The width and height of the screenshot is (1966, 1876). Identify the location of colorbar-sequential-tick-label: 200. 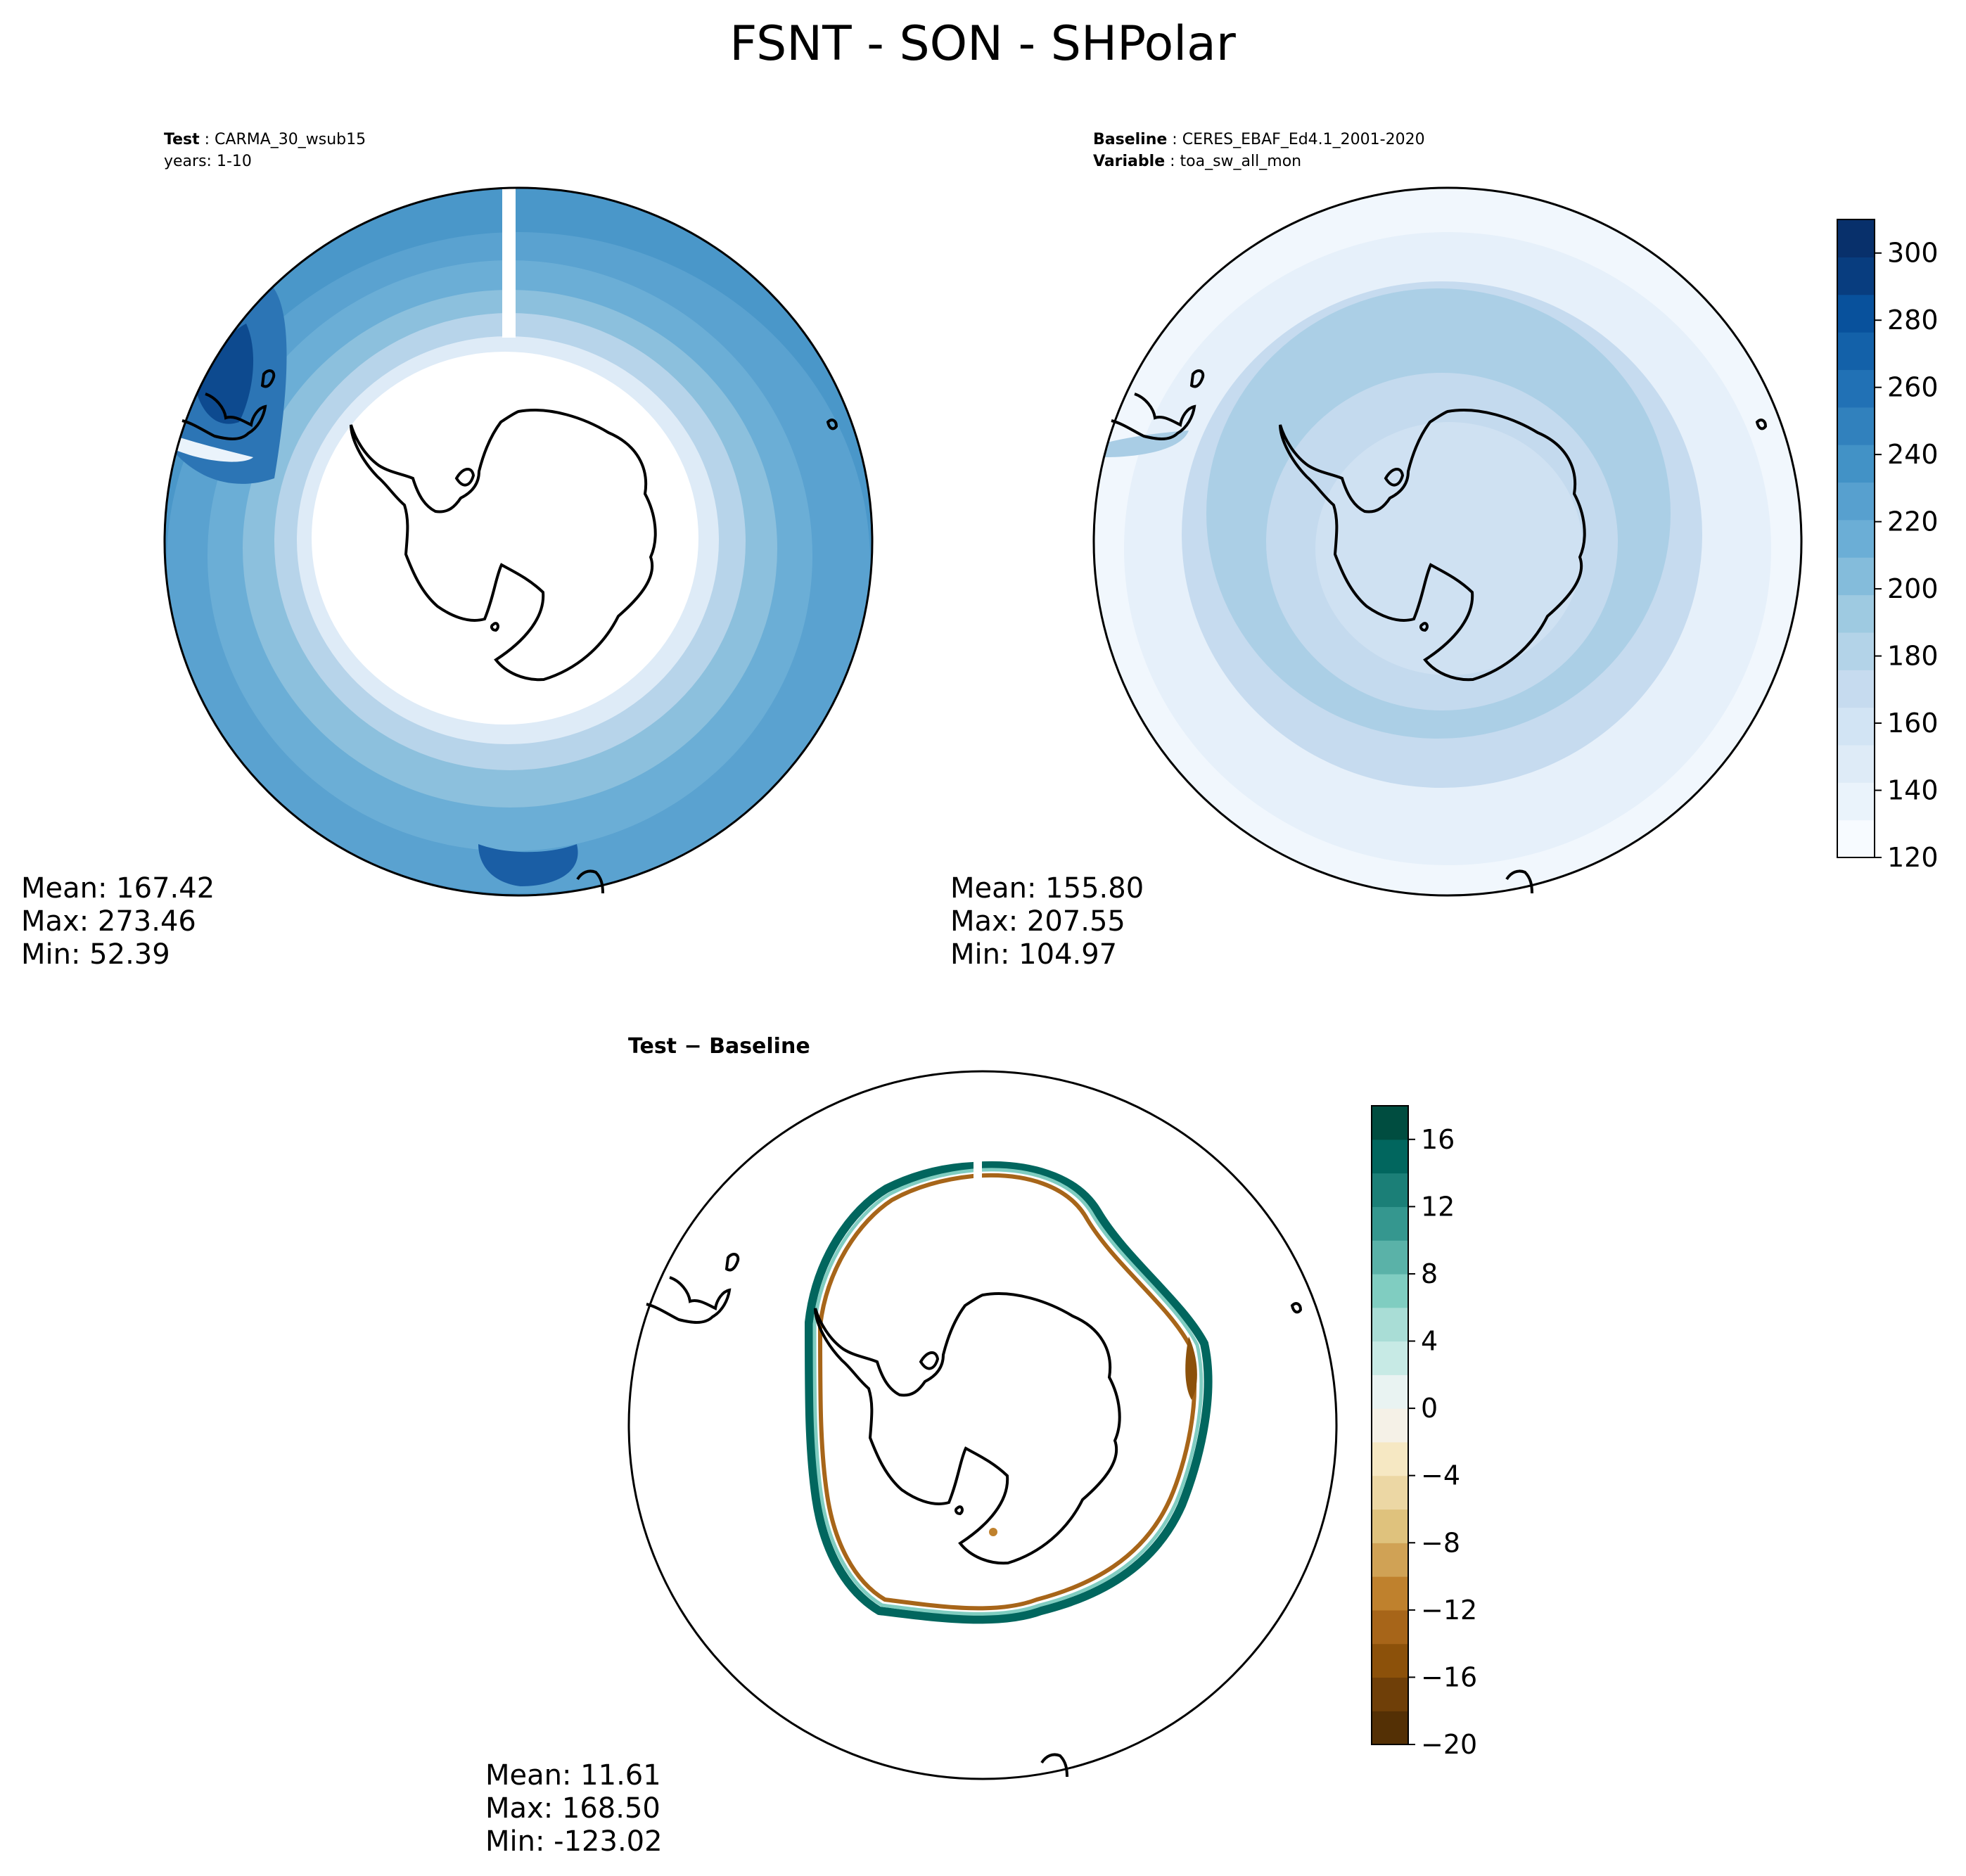
(1913, 588).